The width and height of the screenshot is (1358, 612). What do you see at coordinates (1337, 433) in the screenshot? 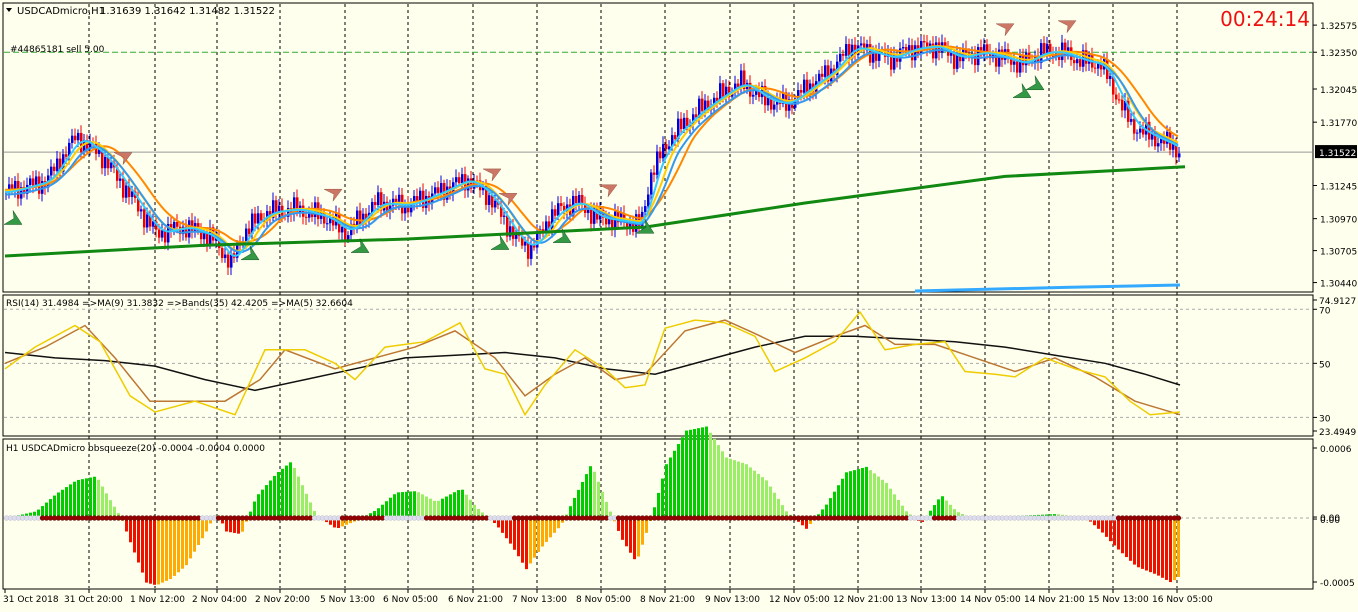
I see `rsi-tick-label: 23.4949` at bounding box center [1337, 433].